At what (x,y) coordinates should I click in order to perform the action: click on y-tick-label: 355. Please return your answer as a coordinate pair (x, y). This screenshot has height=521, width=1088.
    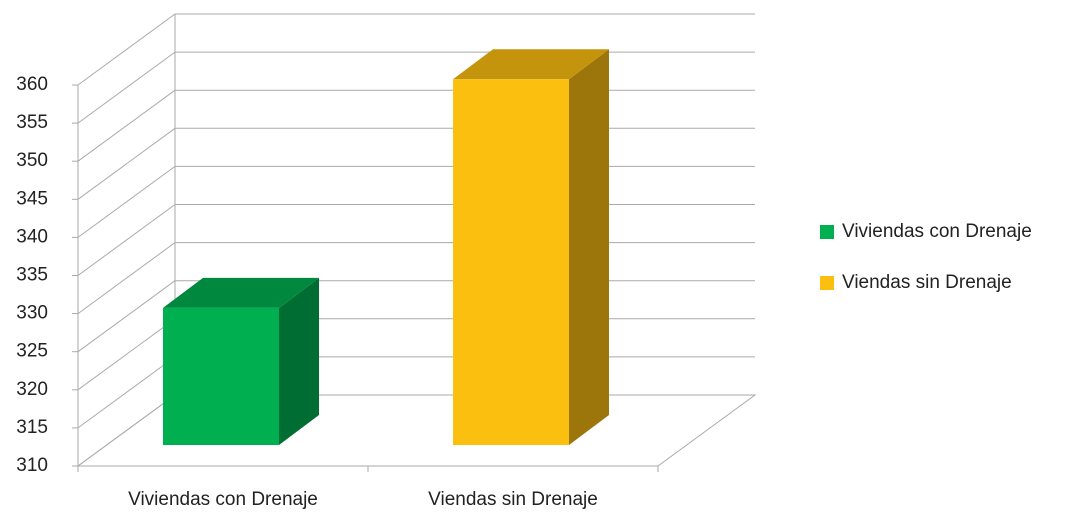
    Looking at the image, I should click on (32, 122).